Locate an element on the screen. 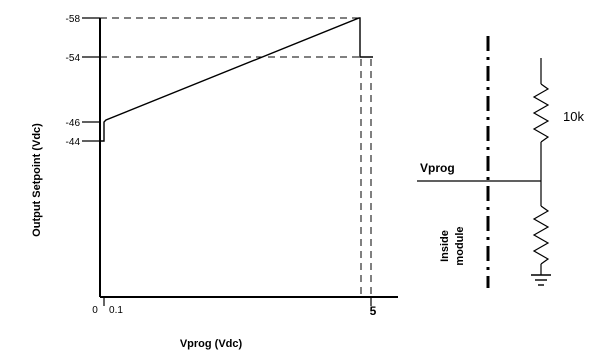 The height and width of the screenshot is (355, 597). vprog-label: Vprog is located at coordinates (437, 168).